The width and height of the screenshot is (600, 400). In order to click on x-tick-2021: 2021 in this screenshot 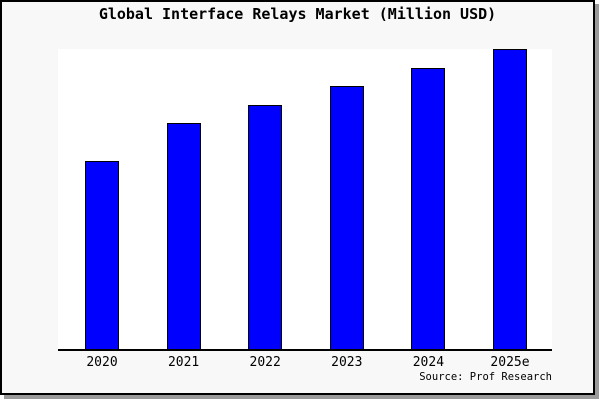, I will do `click(183, 362)`.